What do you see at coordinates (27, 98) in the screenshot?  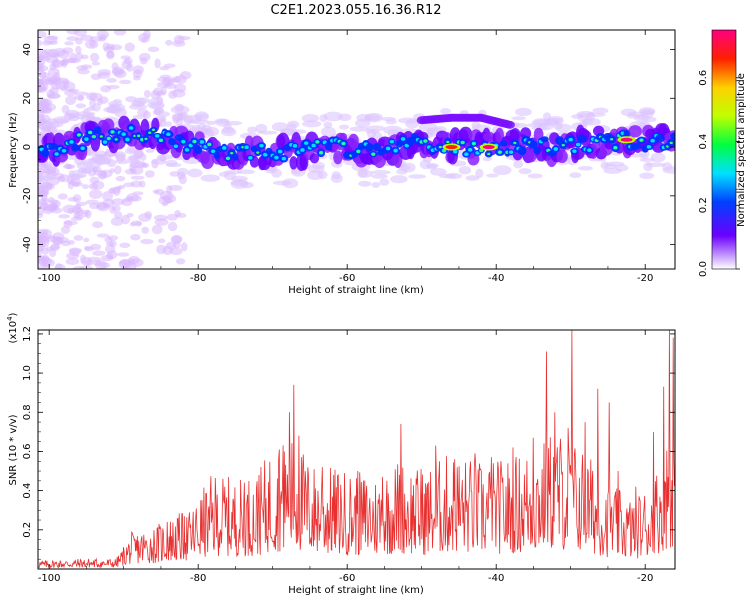 I see `spectrogram-y-tick-label: 20` at bounding box center [27, 98].